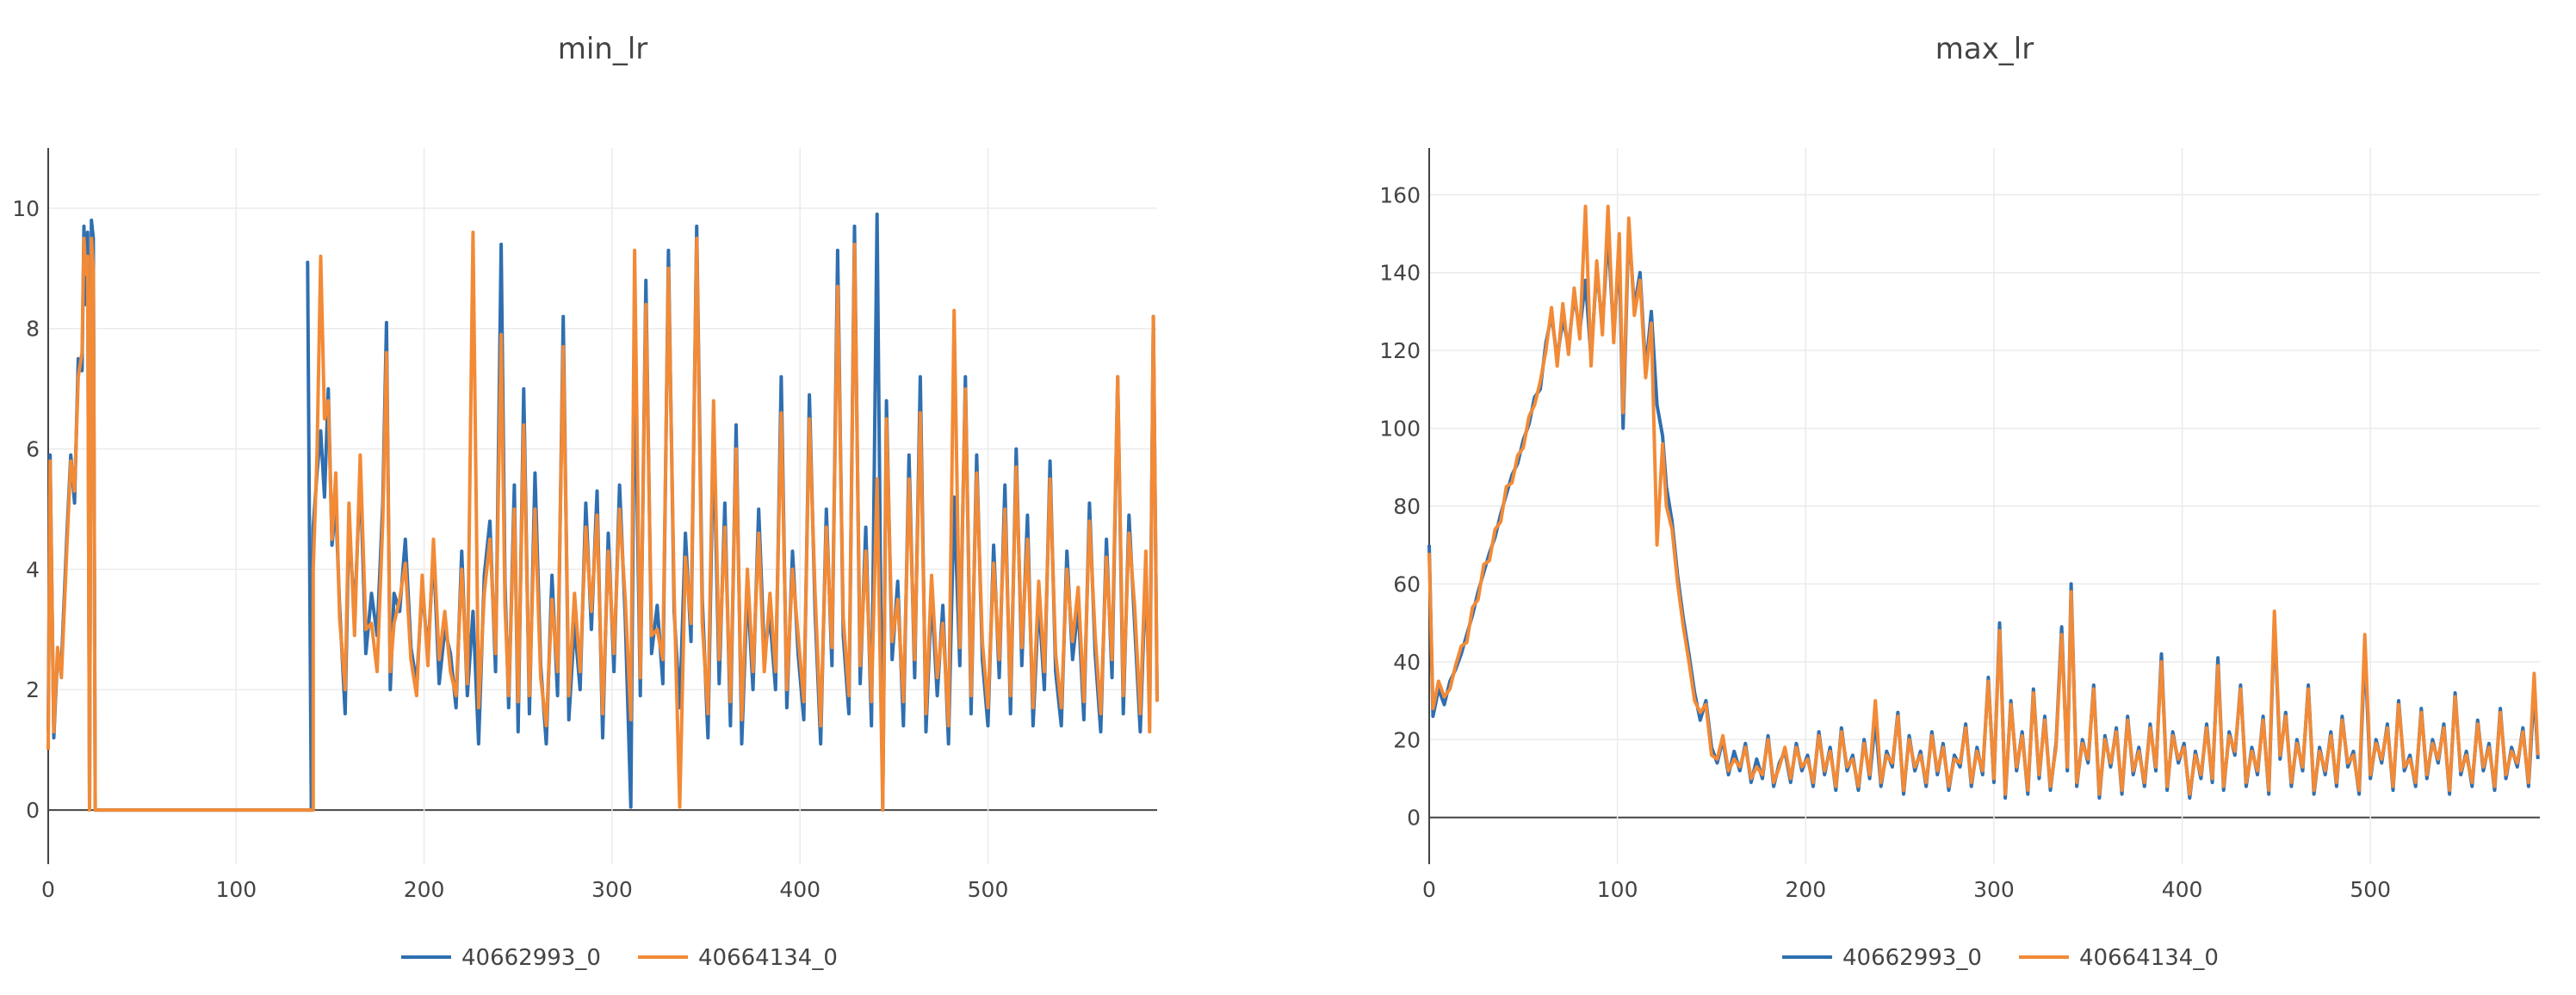  What do you see at coordinates (33, 690) in the screenshot?
I see `y-tick-label: 2` at bounding box center [33, 690].